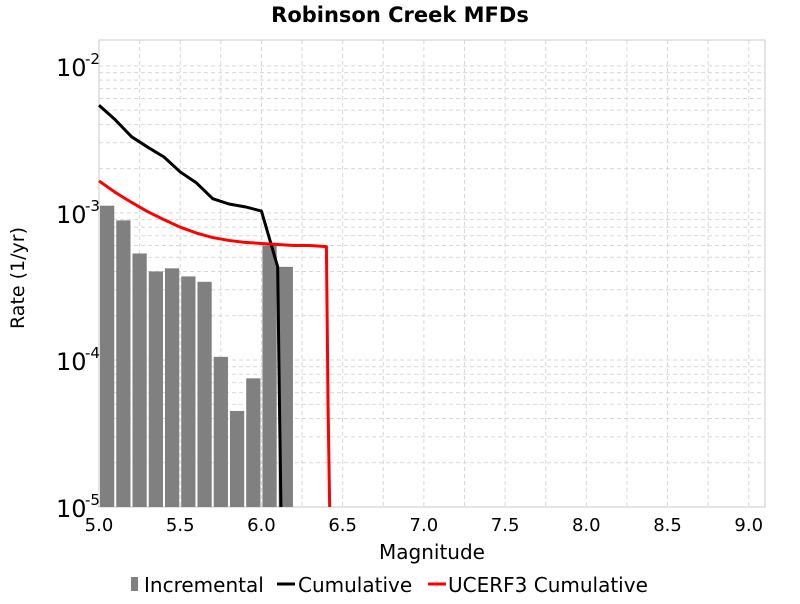 The height and width of the screenshot is (604, 800). I want to click on legend-swatch, so click(134, 584).